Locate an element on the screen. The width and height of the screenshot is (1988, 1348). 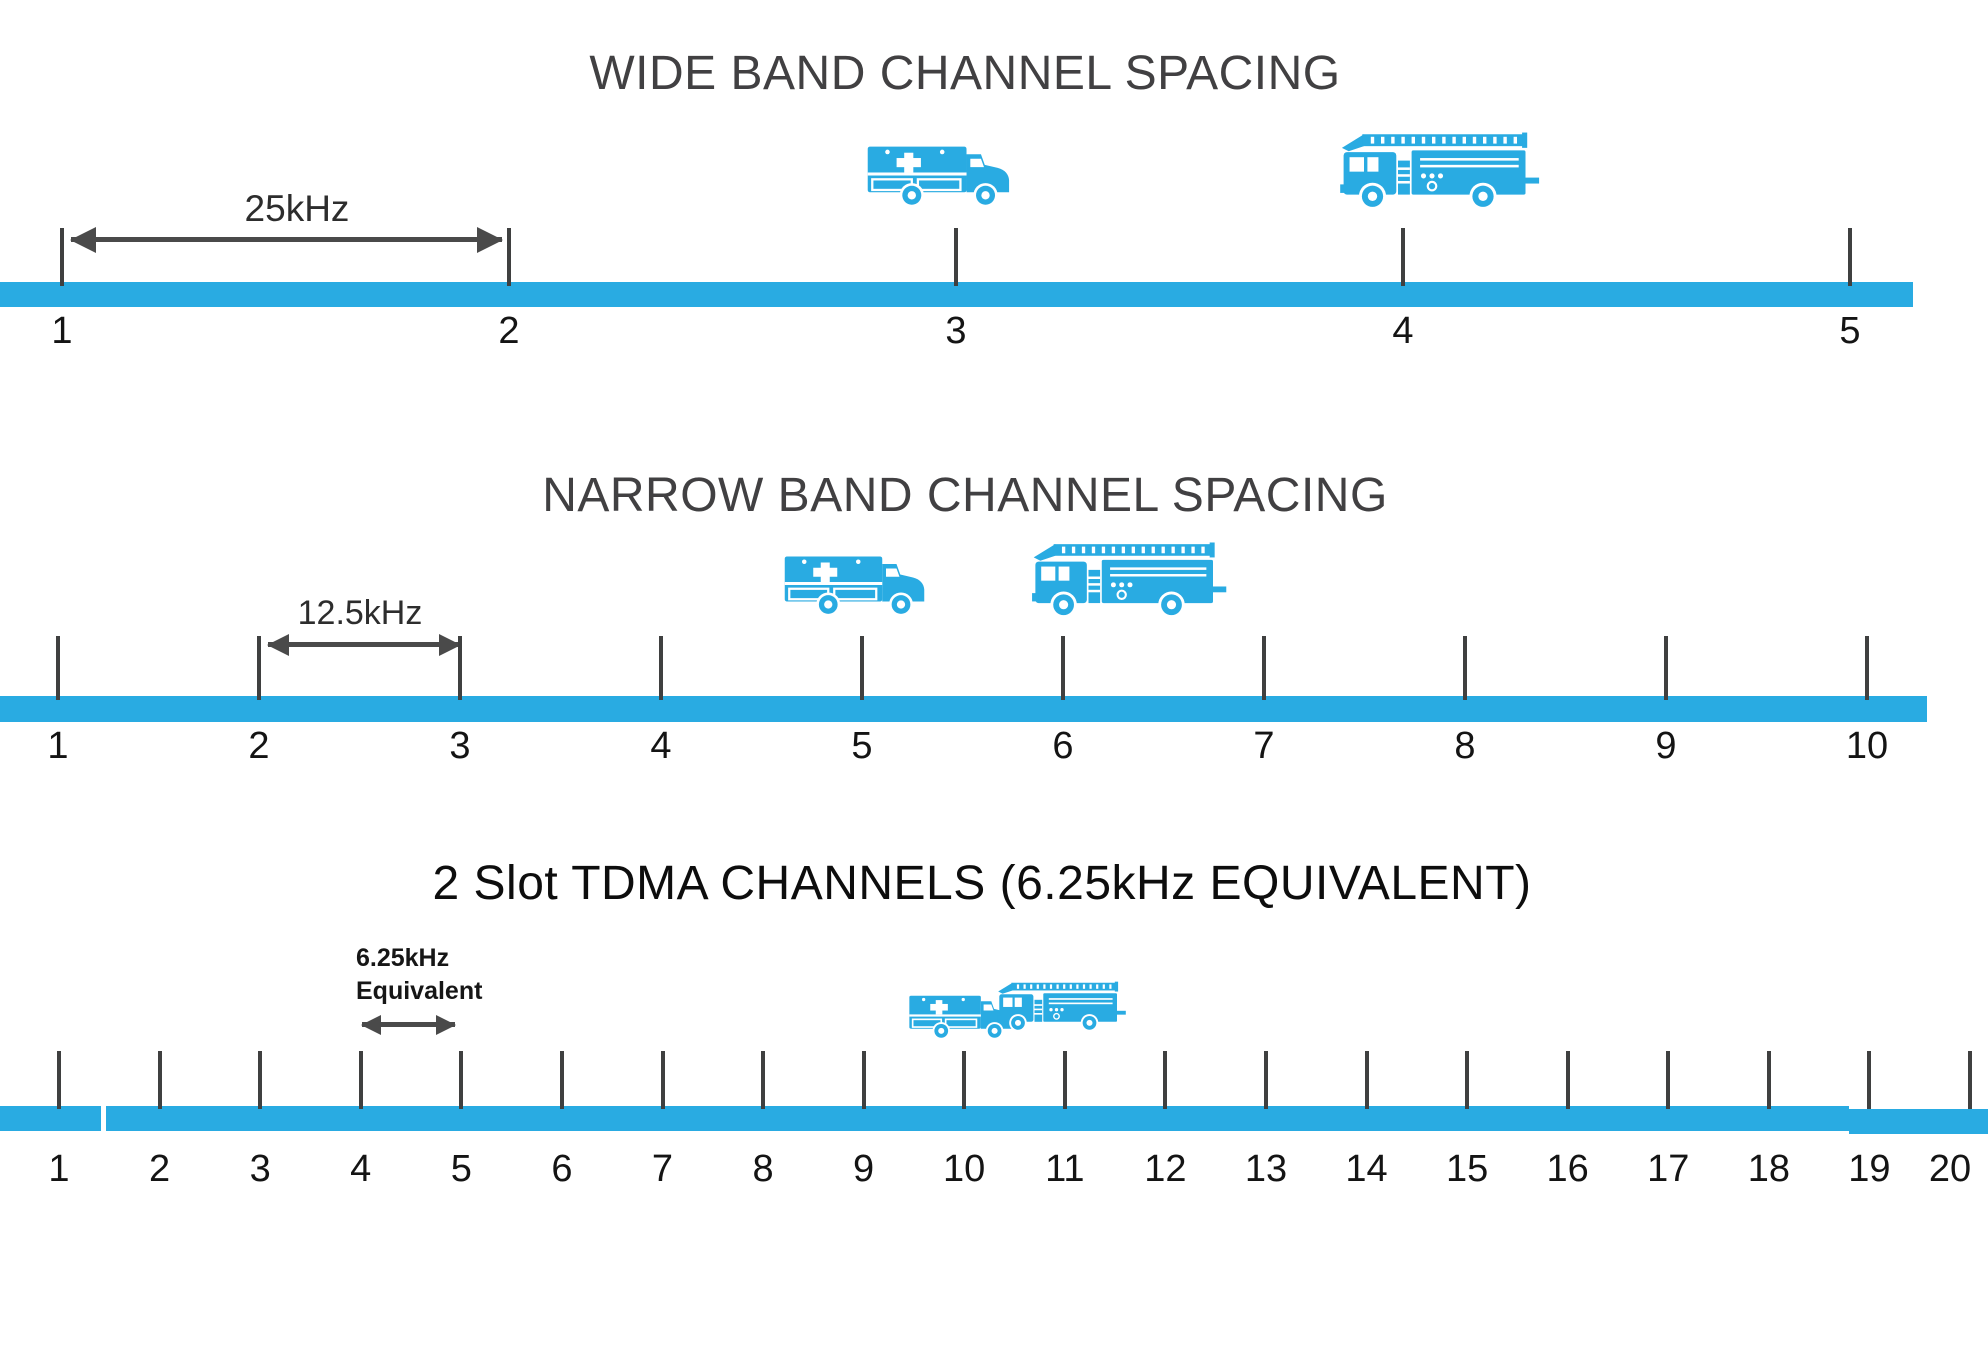
channel-number: 16 is located at coordinates (1567, 1169).